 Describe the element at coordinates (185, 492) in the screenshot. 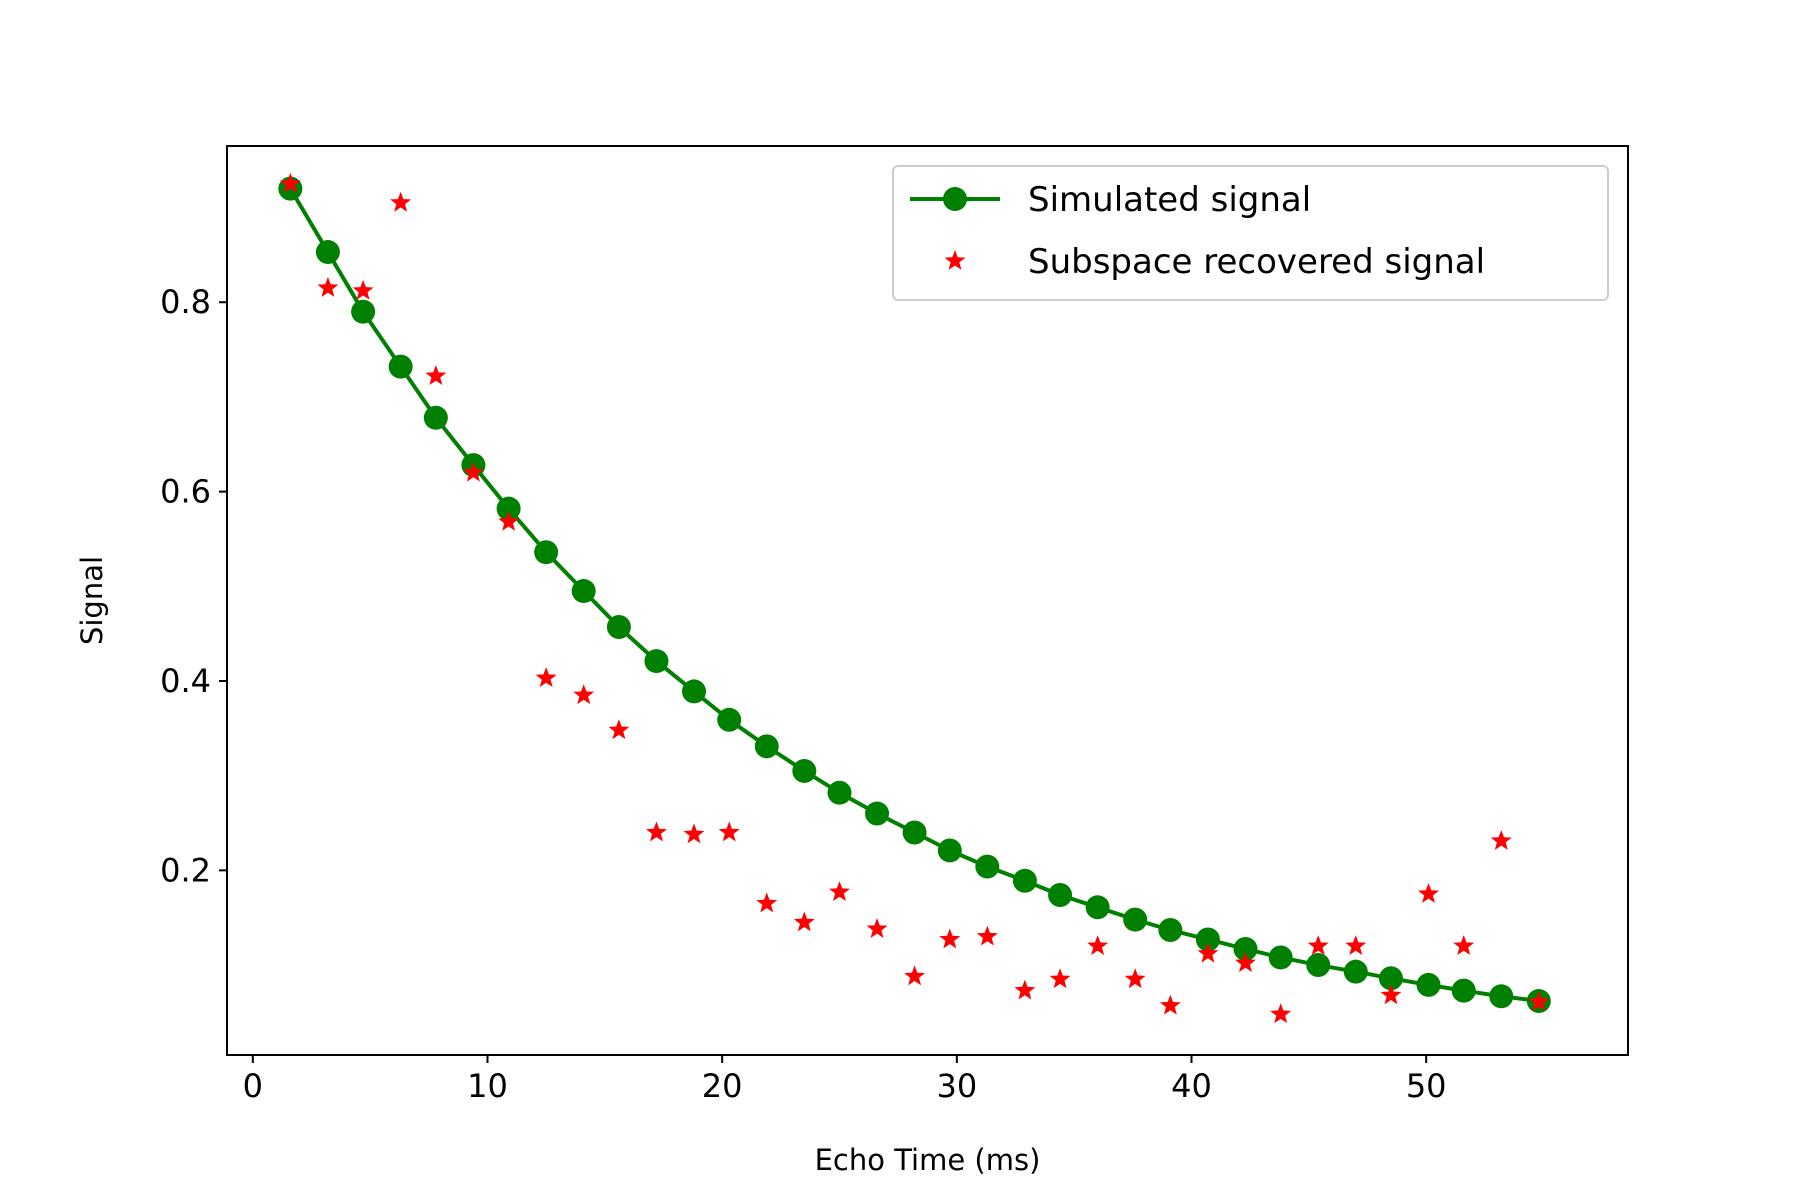

I see `y-tick-label-2: 0.6` at that location.